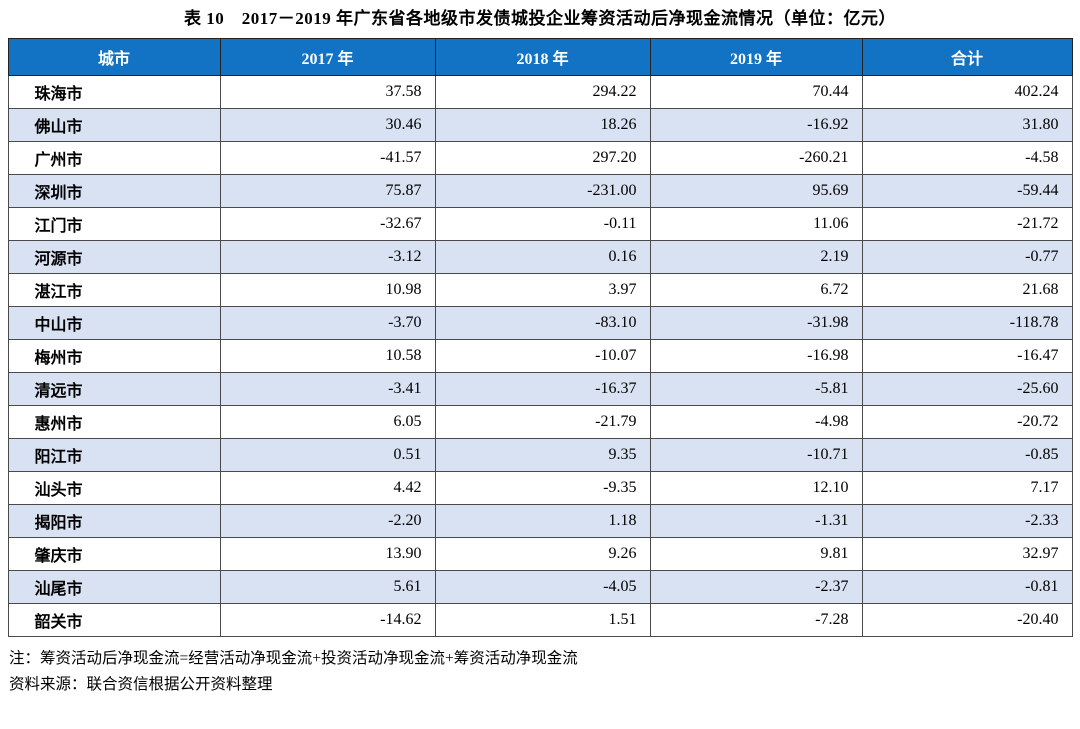 The height and width of the screenshot is (729, 1080). Describe the element at coordinates (114, 356) in the screenshot. I see `city-cell: 梅州市` at that location.